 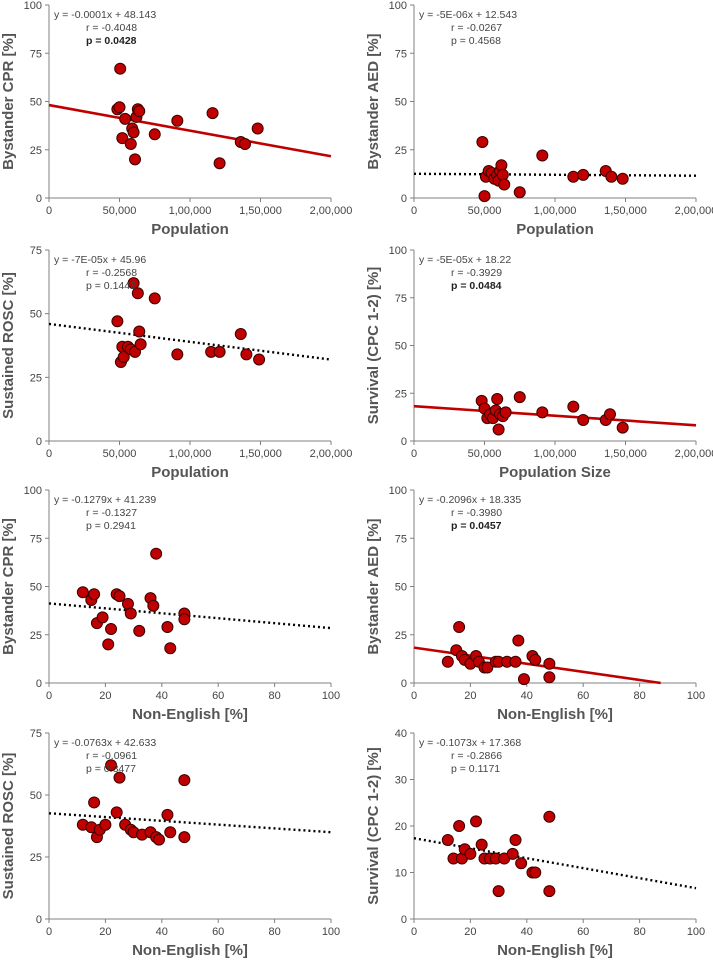 What do you see at coordinates (401, 827) in the screenshot?
I see `y-tick-label: 20` at bounding box center [401, 827].